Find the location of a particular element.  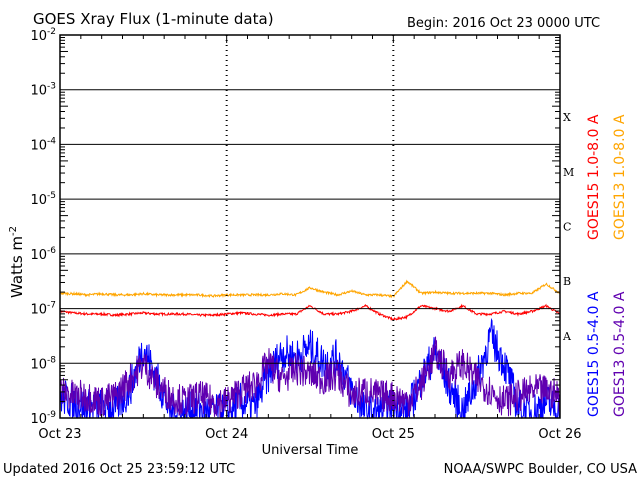

y-tick-exp: -9 is located at coordinates (51, 415).